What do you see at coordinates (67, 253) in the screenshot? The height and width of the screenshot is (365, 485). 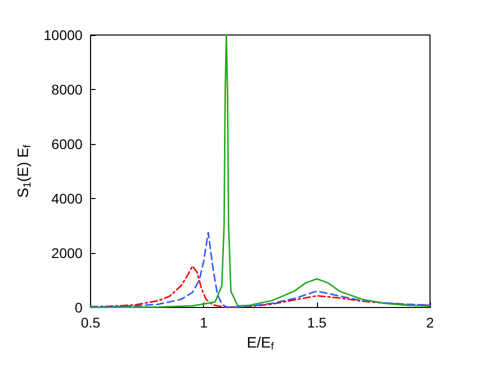 I see `y-tick-label: 2000` at bounding box center [67, 253].